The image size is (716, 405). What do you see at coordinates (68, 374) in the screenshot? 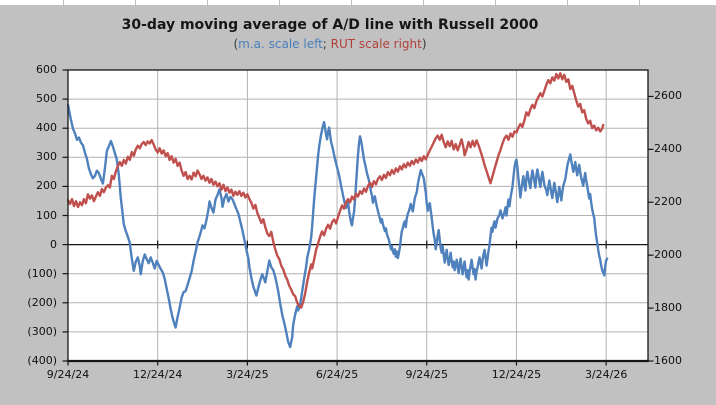
I see `x-axis-label: 9/24/24` at bounding box center [68, 374].